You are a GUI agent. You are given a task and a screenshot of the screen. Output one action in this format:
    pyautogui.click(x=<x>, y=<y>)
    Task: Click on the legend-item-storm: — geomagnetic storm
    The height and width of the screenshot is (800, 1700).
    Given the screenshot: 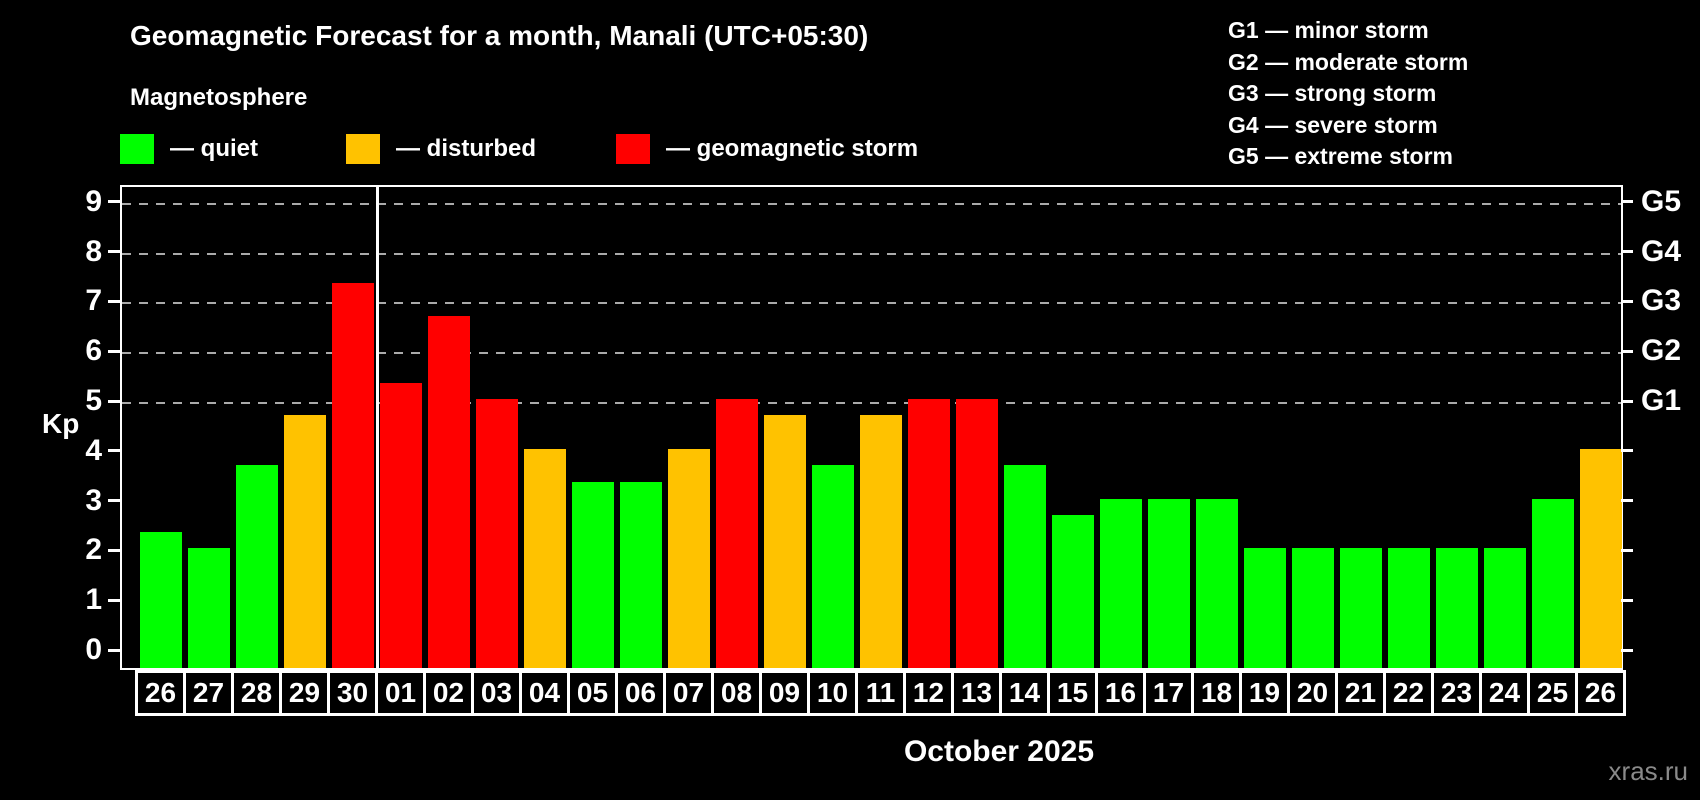 What is the action you would take?
    pyautogui.click(x=767, y=149)
    